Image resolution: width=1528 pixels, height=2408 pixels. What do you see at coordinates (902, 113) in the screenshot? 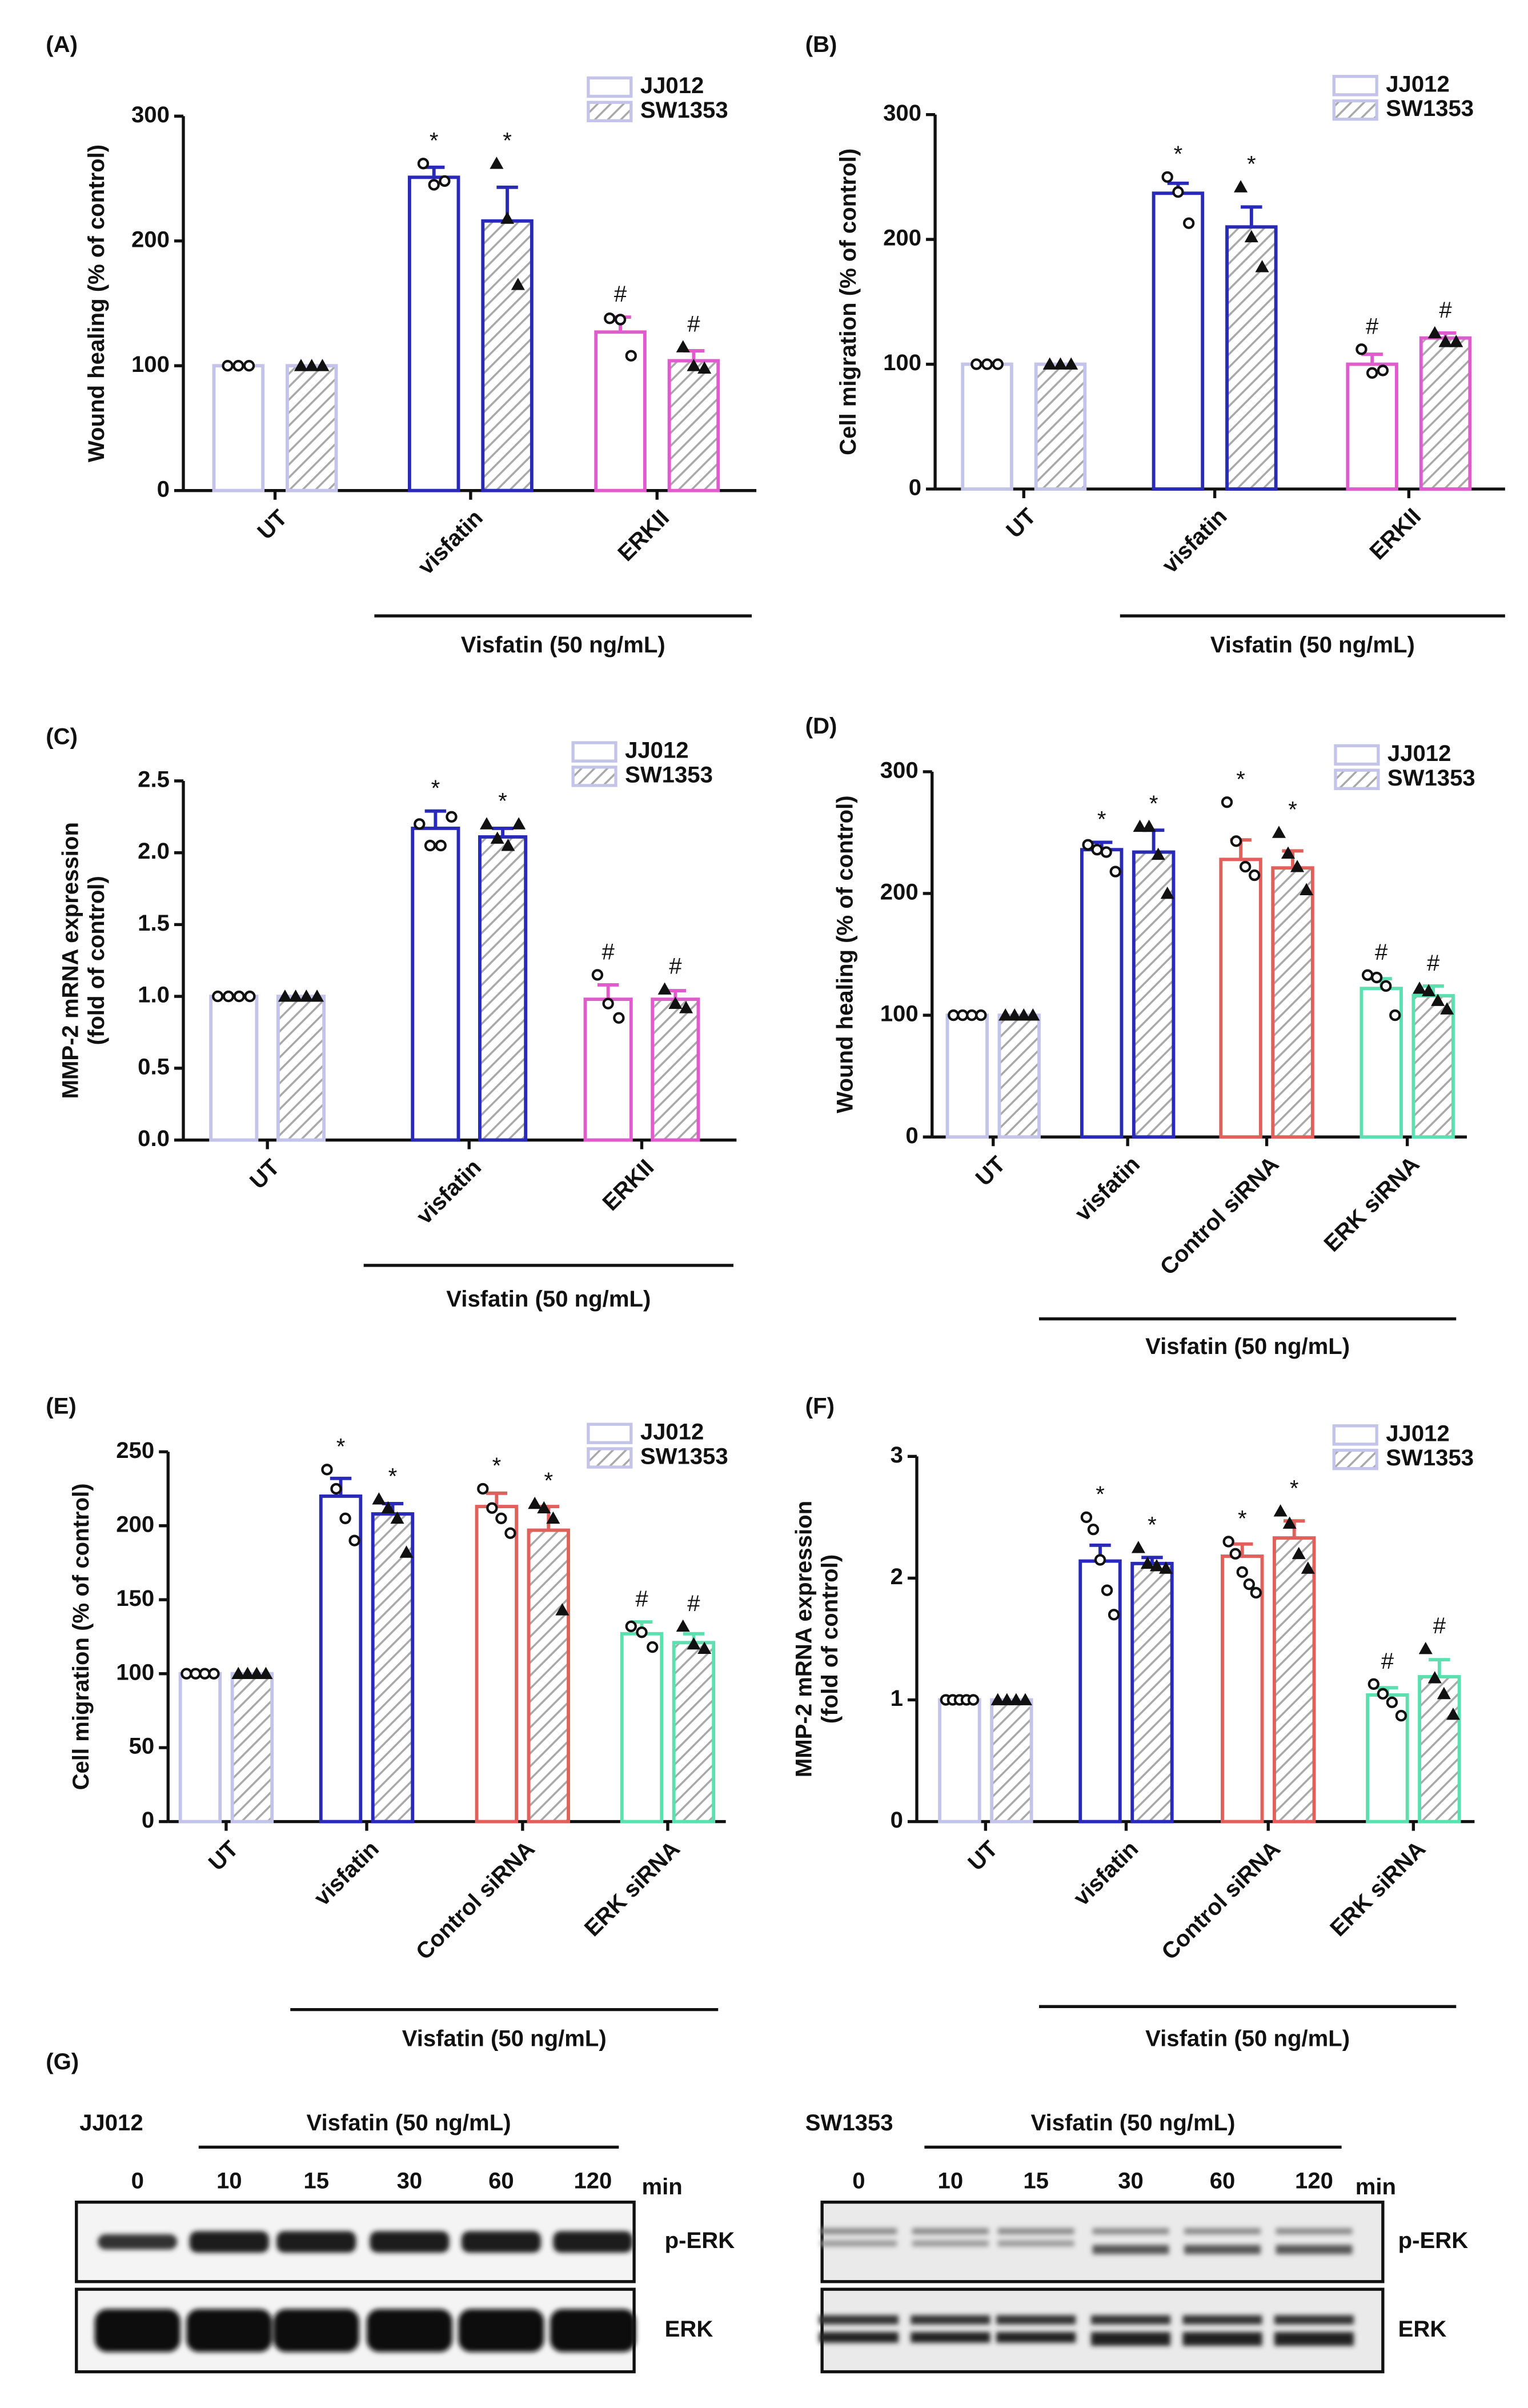
I see `y-tick-label: 300` at bounding box center [902, 113].